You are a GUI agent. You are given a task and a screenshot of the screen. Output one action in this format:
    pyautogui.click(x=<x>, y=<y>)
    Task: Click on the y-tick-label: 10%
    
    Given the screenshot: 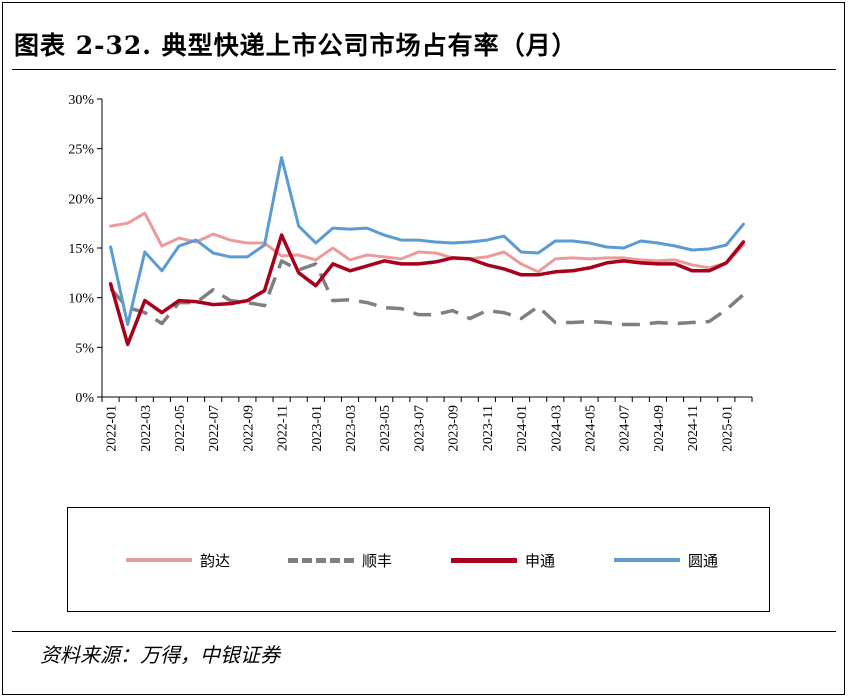 What is the action you would take?
    pyautogui.click(x=81, y=299)
    